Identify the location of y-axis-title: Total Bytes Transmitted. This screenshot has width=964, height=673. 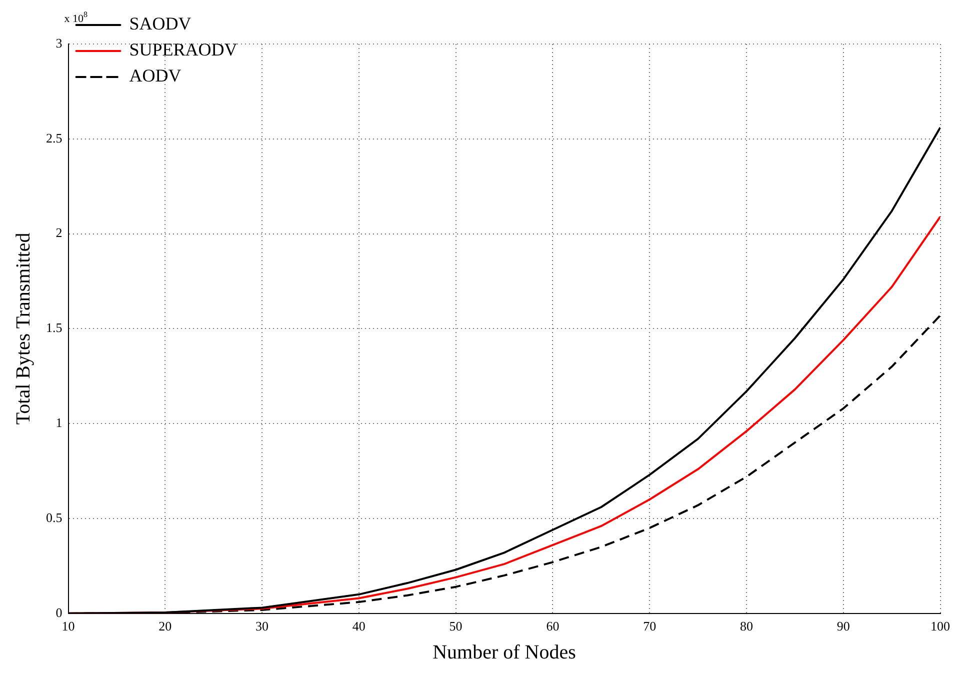
(23, 328).